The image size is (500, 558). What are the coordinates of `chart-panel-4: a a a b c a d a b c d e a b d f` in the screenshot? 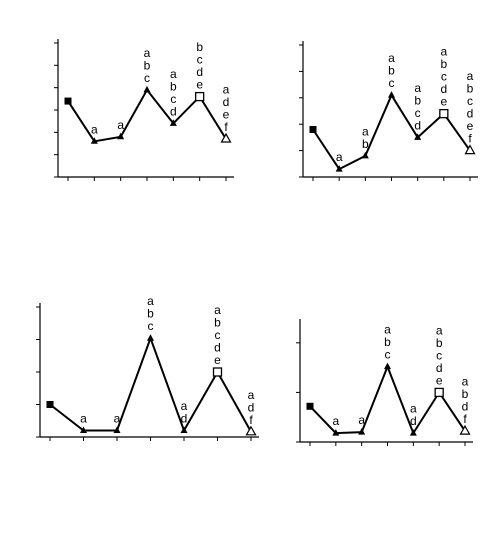 It's located at (384, 382).